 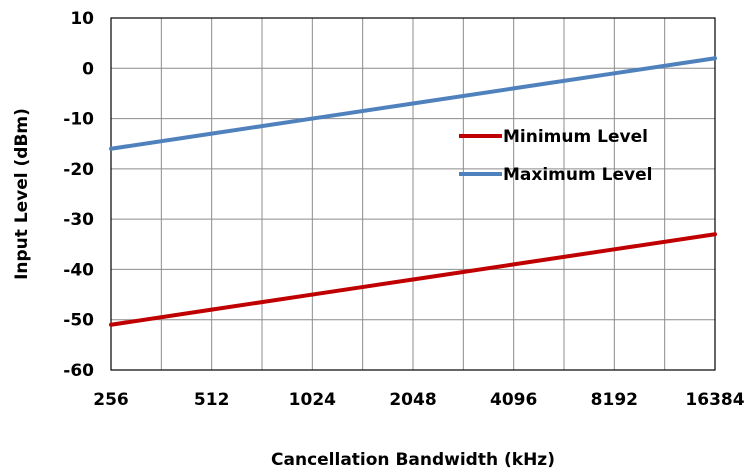 What do you see at coordinates (614, 400) in the screenshot?
I see `x-tick-label: 8192` at bounding box center [614, 400].